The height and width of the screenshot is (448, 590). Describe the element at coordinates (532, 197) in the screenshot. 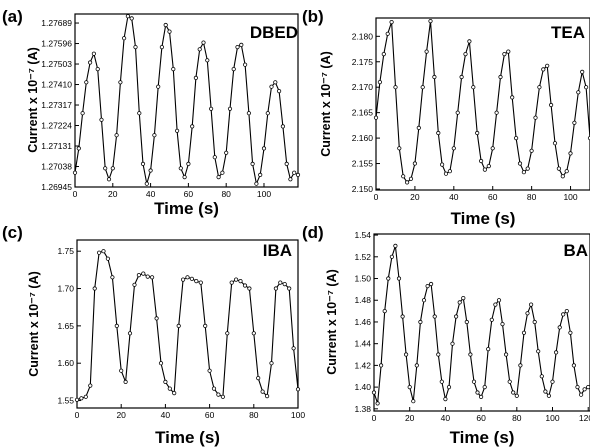

I see `x-tick-label: 80` at that location.